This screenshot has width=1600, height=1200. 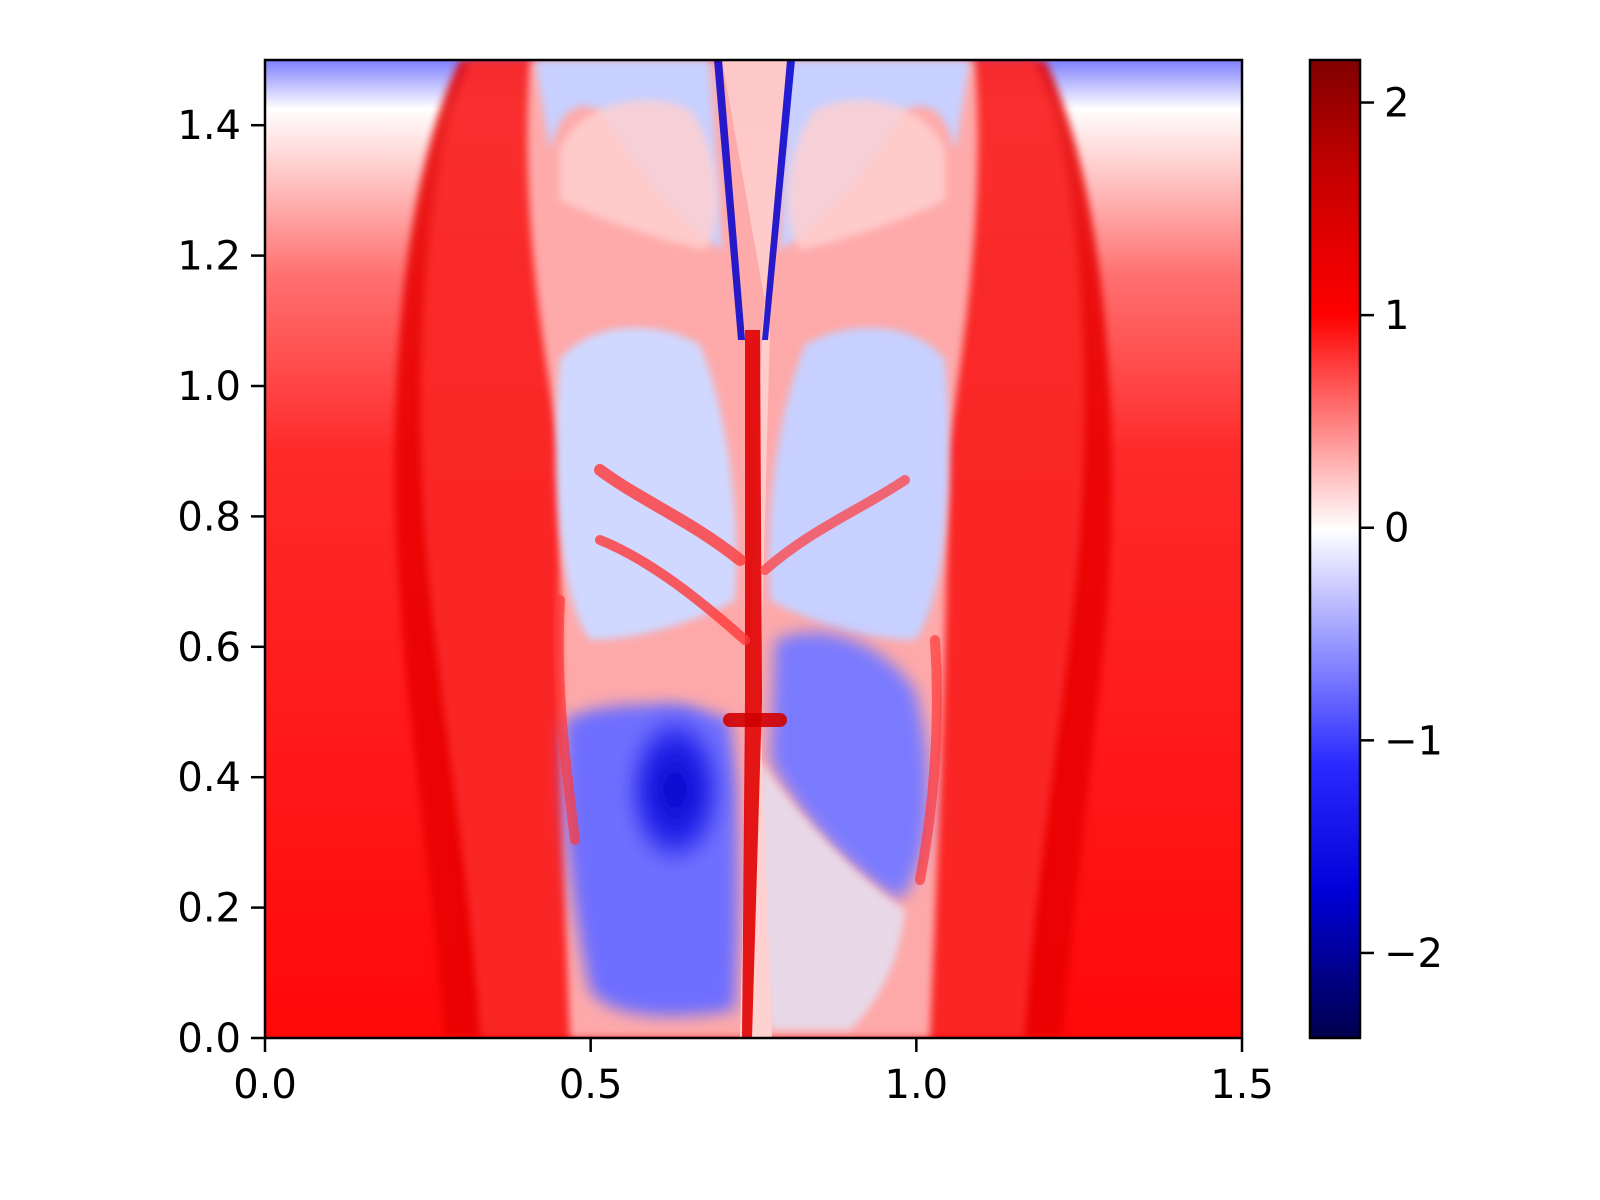 I want to click on x-tick-label: 1.5, so click(x=1242, y=1085).